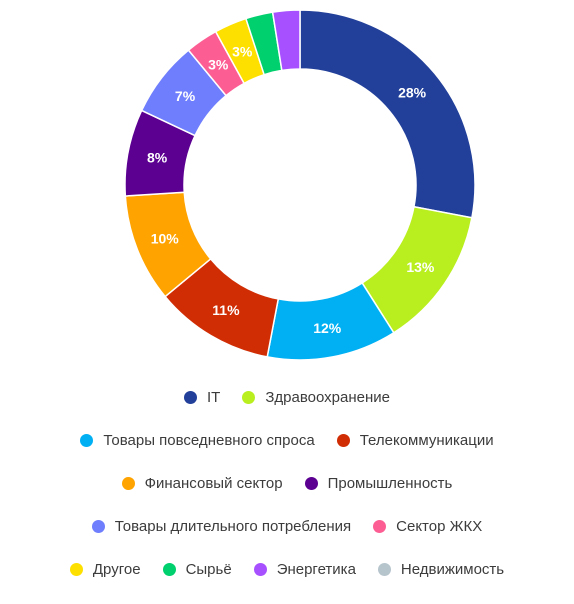  I want to click on legend-label: Товары повседневного спроса, so click(209, 440).